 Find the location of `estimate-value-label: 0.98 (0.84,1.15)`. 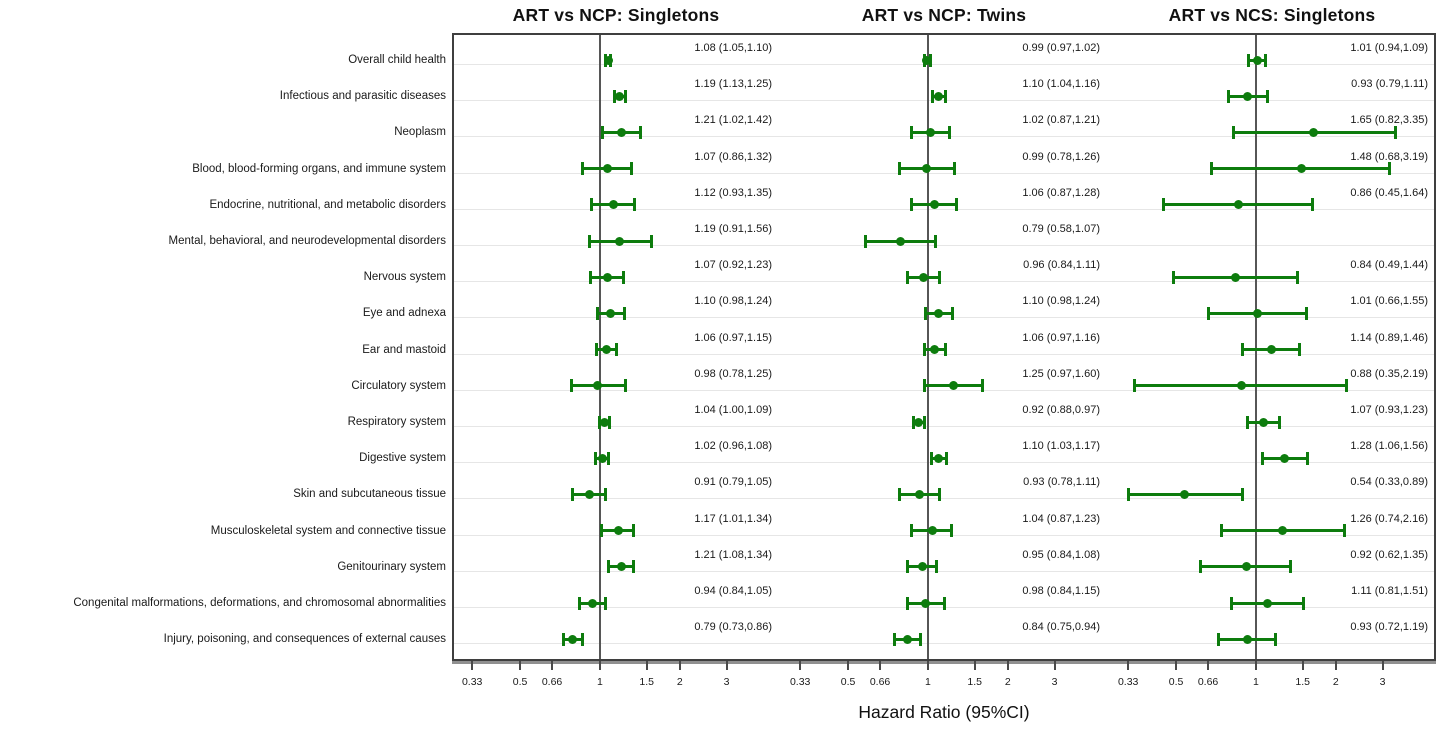

estimate-value-label: 0.98 (0.84,1.15) is located at coordinates (1061, 591).